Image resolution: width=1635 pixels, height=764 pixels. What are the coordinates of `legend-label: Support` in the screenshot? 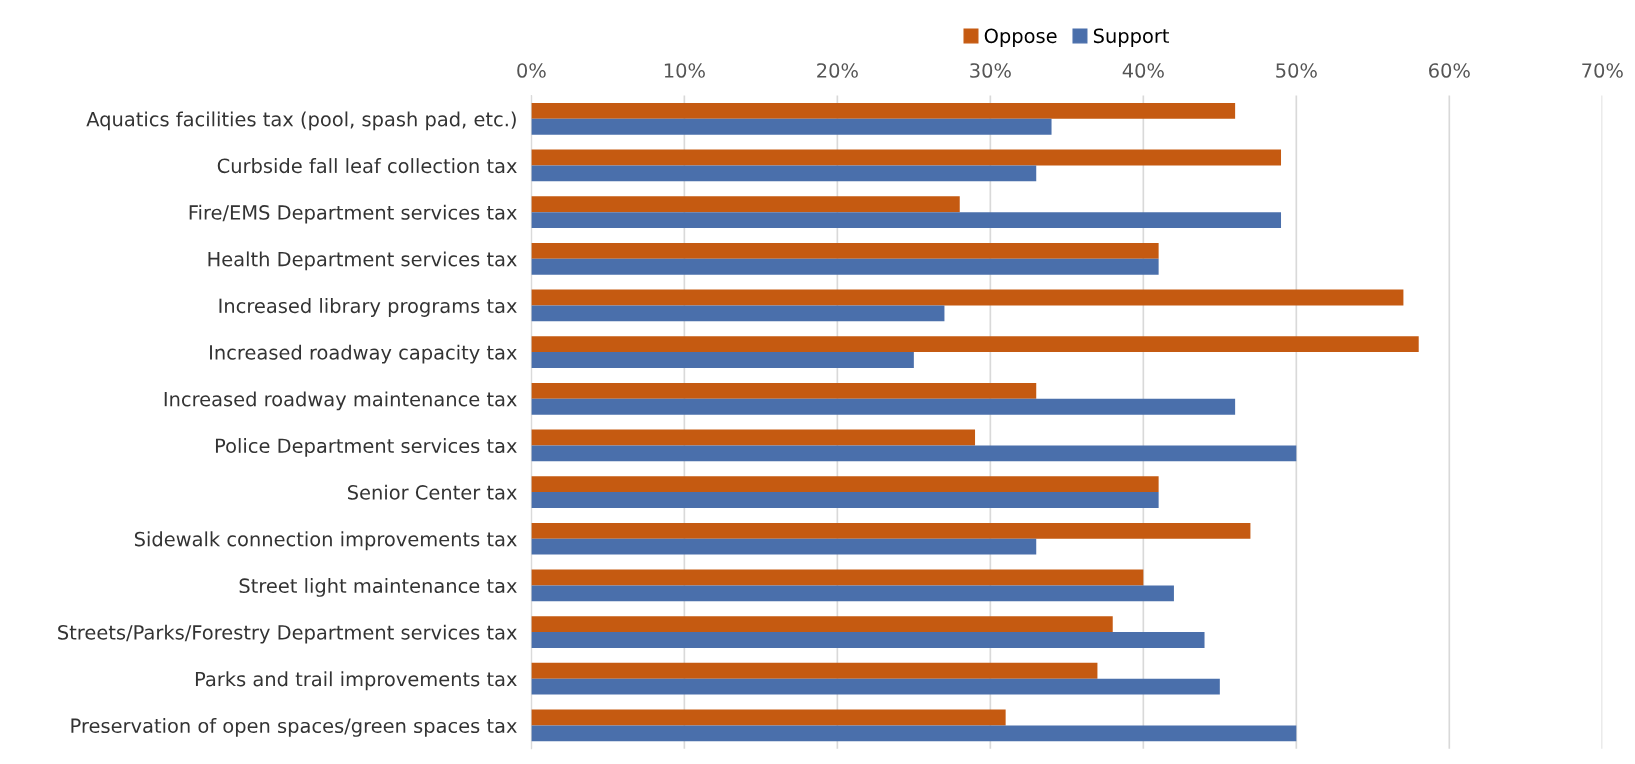 It's located at (1131, 37).